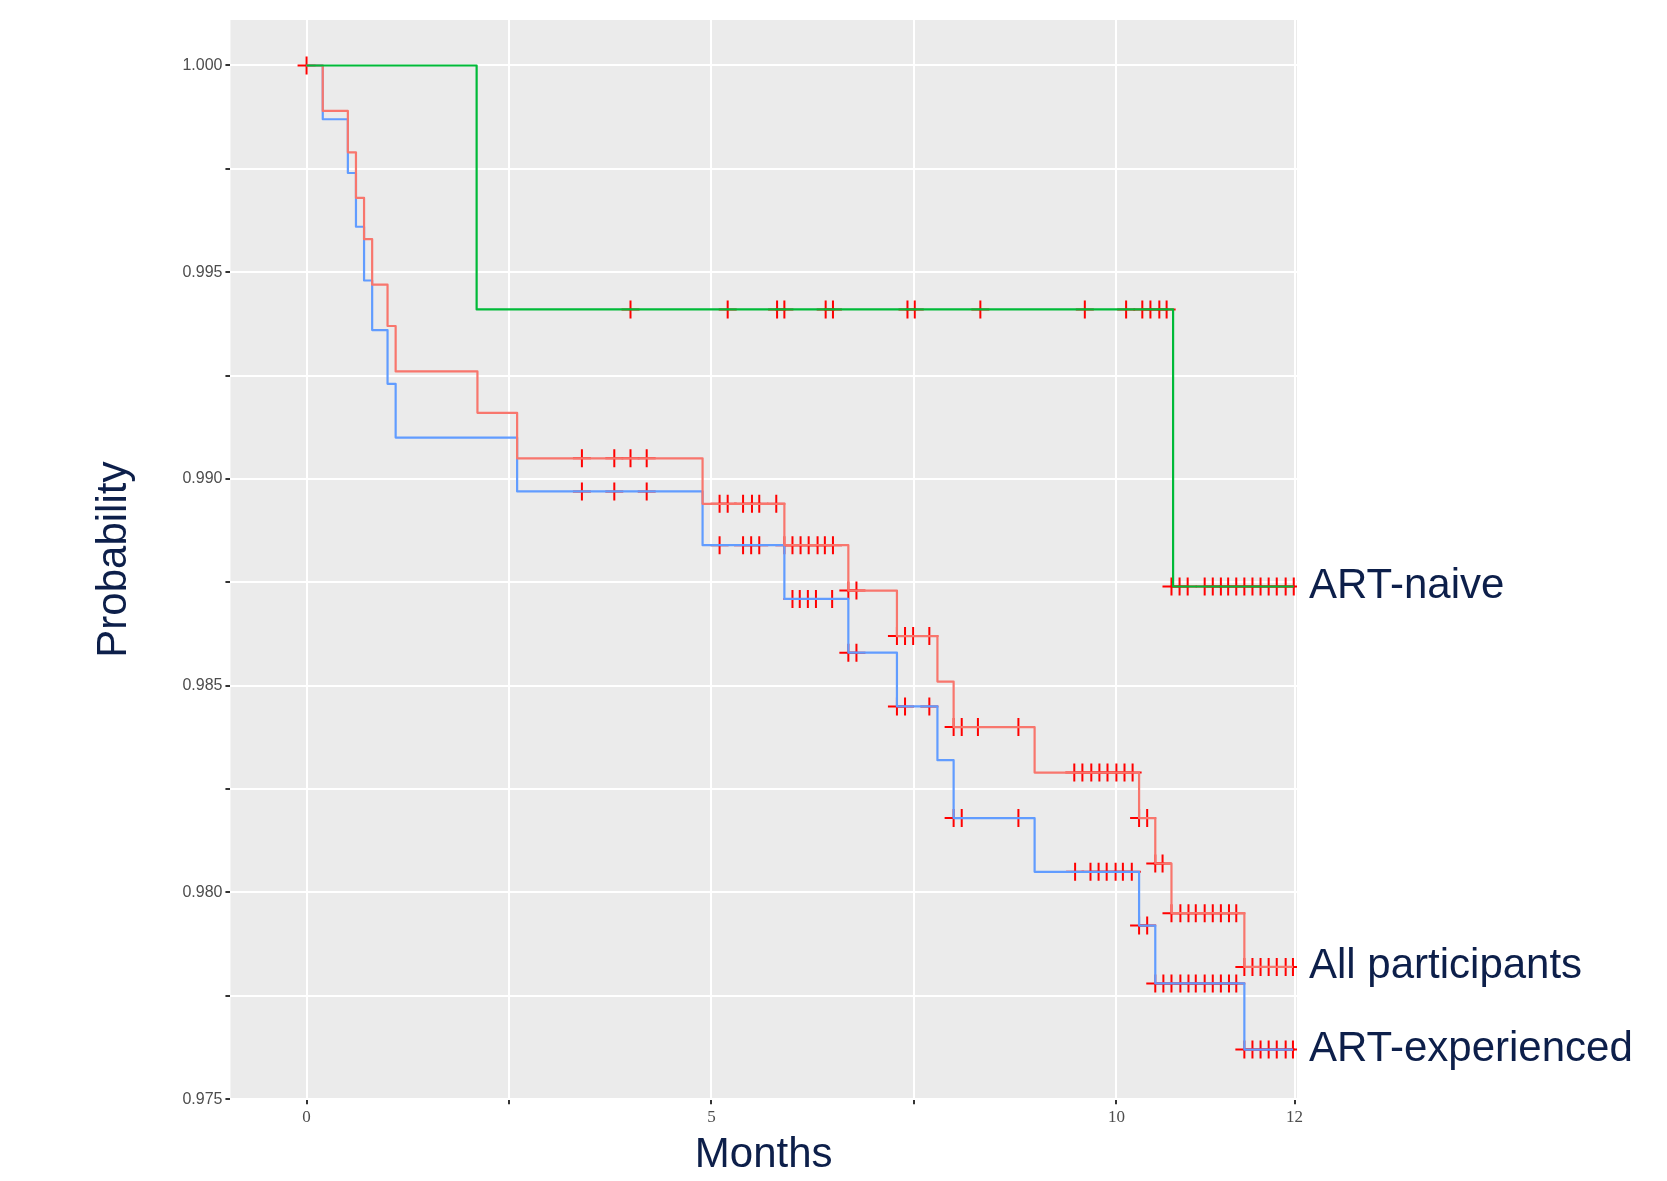 This screenshot has height=1181, width=1667. What do you see at coordinates (202, 891) in the screenshot?
I see `y-tick-label: 0.980` at bounding box center [202, 891].